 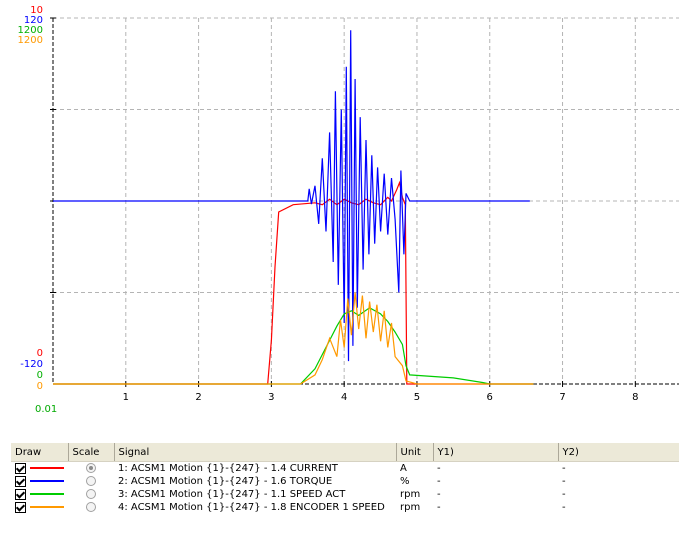 What do you see at coordinates (293, 346) in the screenshot?
I see `series-line-speed_act` at bounding box center [293, 346].